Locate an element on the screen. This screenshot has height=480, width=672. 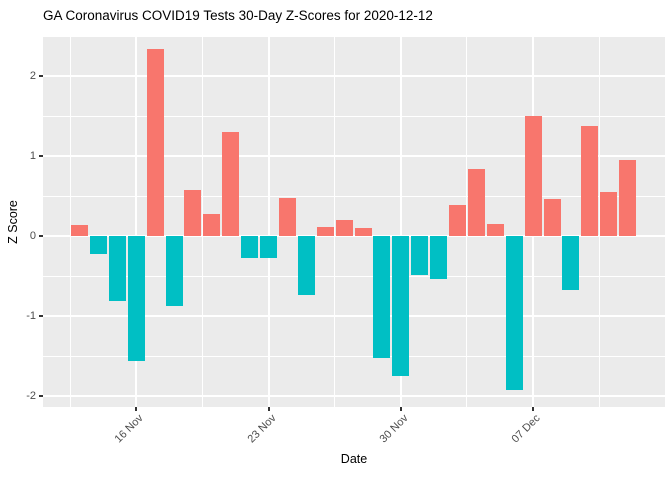
y-tick-label: 1 is located at coordinates (32, 155).